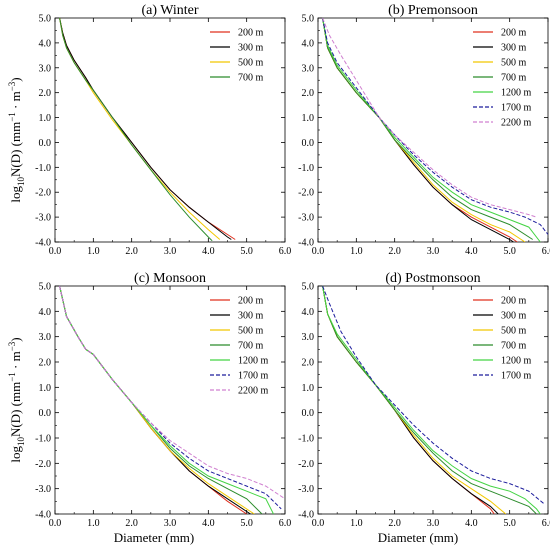  Describe the element at coordinates (516, 108) in the screenshot. I see `legend-label: 1700 m` at that location.